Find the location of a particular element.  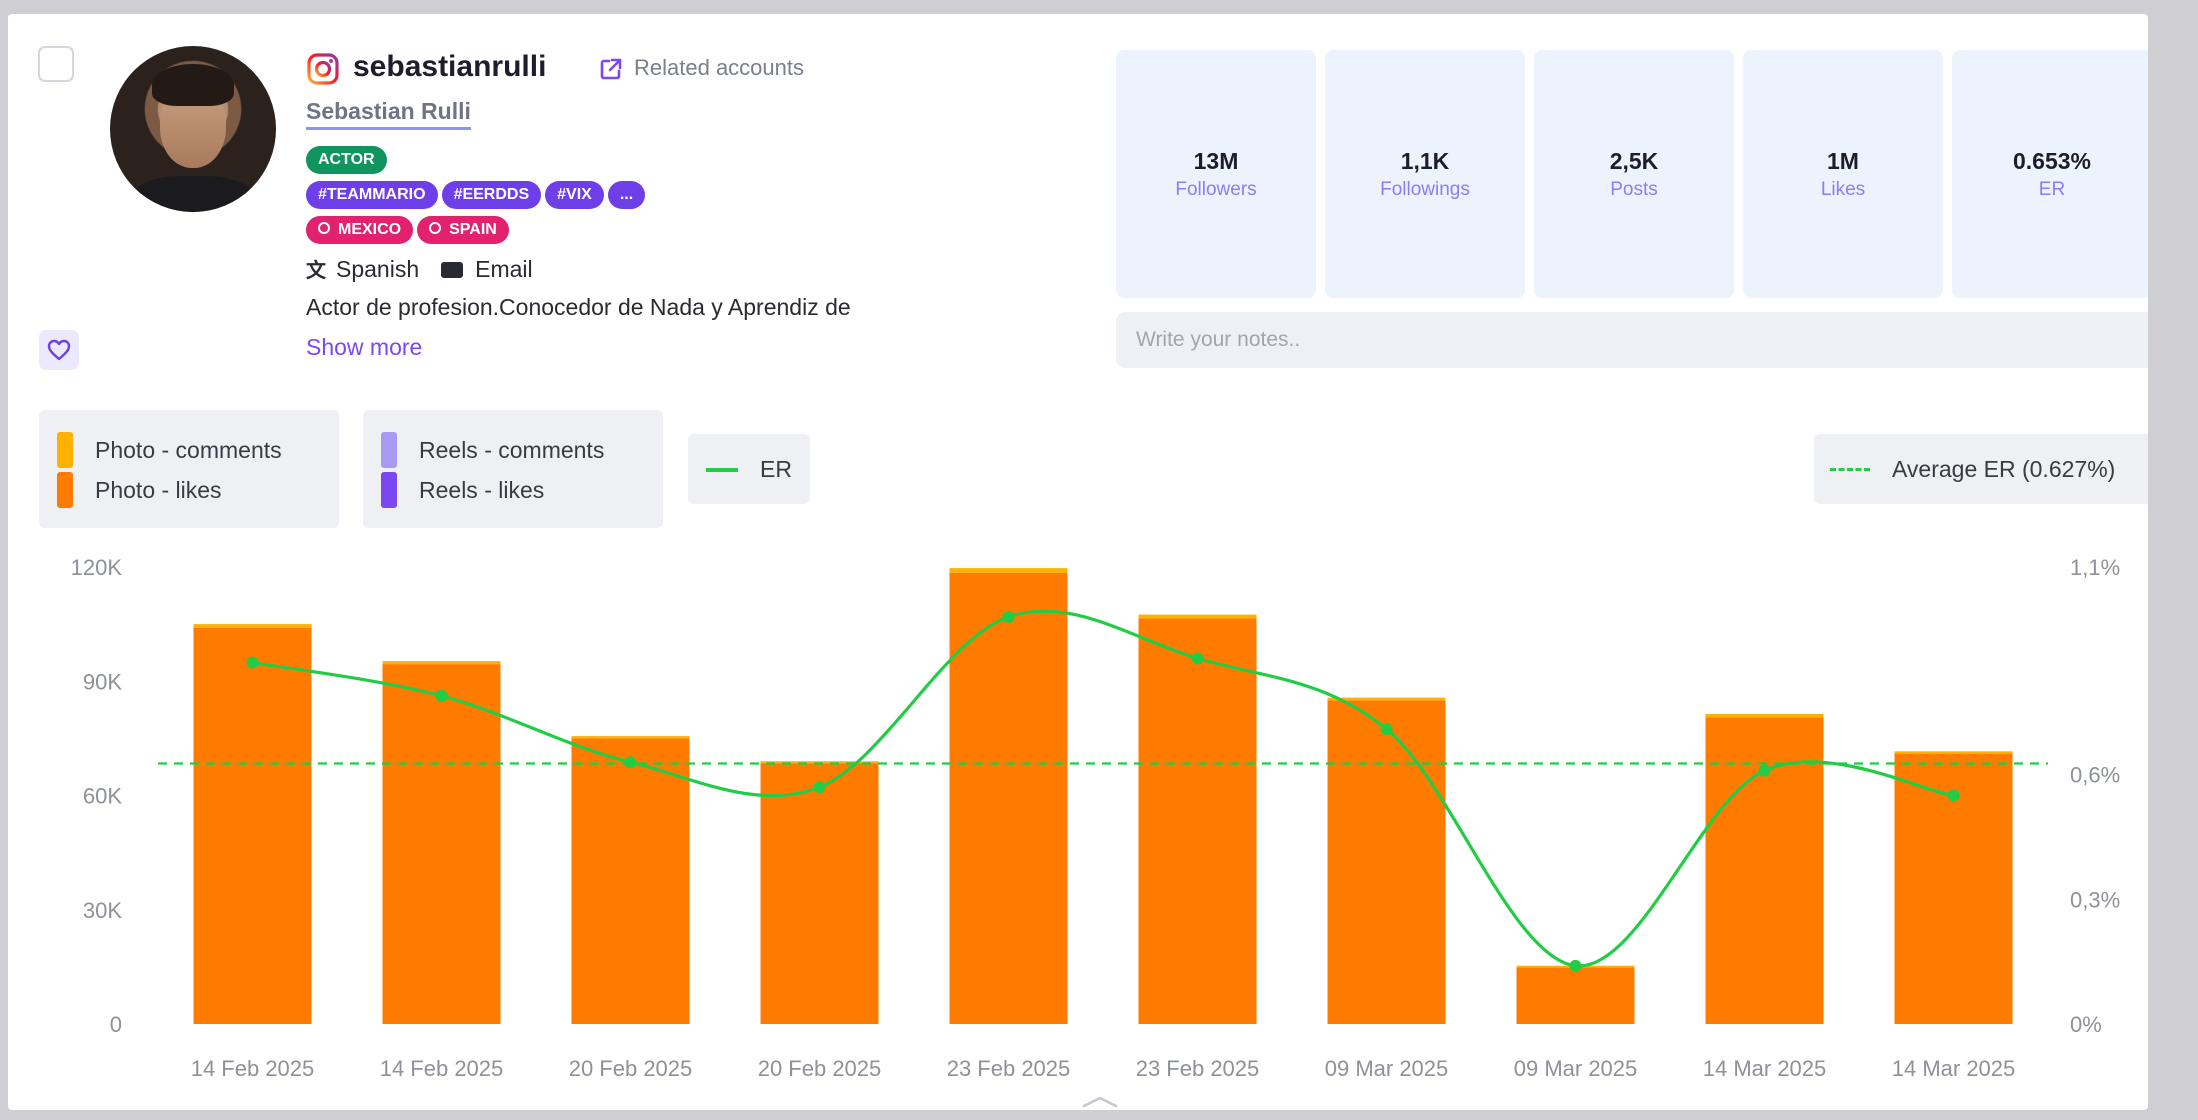

er-line-swatch is located at coordinates (722, 469).